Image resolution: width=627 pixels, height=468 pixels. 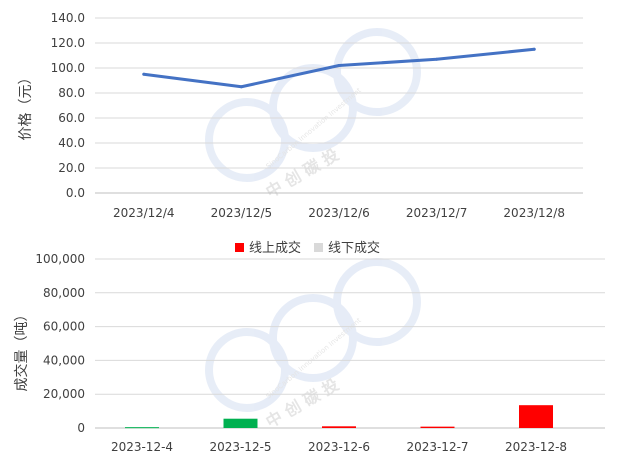 I want to click on bar-chart-x-tick-label: 2023-12-4, so click(x=142, y=447).